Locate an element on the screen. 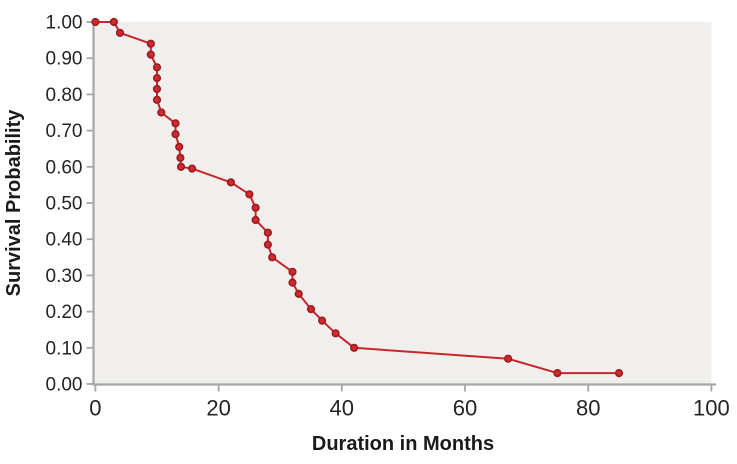 This screenshot has height=464, width=737. x-tick-label: 20 is located at coordinates (218, 408).